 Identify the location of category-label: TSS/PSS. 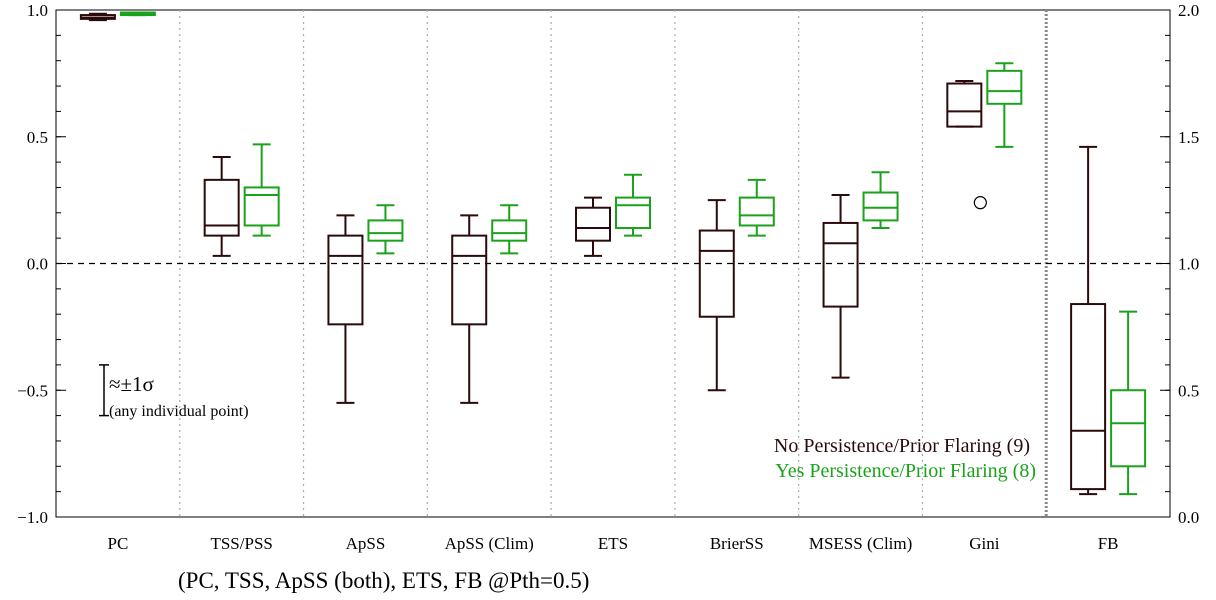
(241, 543).